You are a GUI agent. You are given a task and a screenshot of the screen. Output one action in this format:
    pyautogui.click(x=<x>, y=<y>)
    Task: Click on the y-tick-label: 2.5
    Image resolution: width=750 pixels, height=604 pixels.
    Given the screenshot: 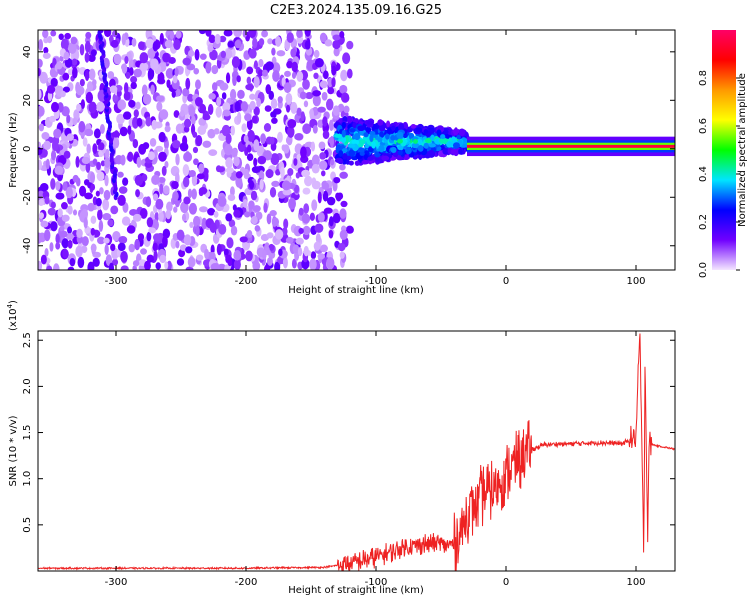 What is the action you would take?
    pyautogui.click(x=27, y=340)
    